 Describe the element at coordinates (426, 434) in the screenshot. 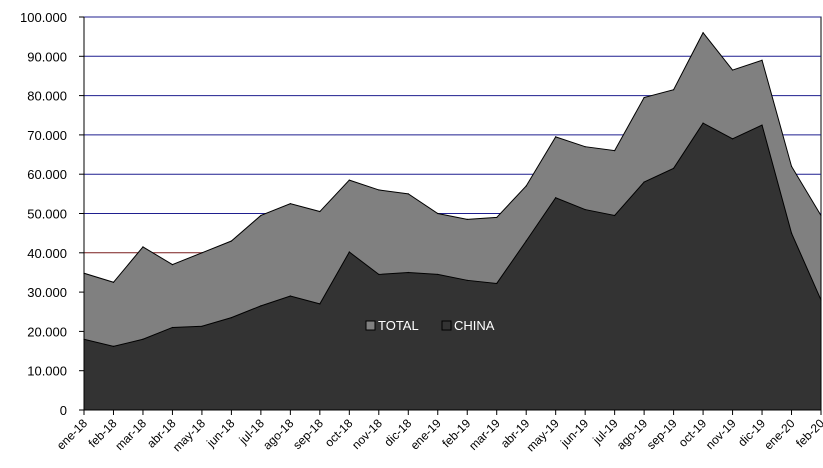

I see `x-tick-label: ene-19` at that location.